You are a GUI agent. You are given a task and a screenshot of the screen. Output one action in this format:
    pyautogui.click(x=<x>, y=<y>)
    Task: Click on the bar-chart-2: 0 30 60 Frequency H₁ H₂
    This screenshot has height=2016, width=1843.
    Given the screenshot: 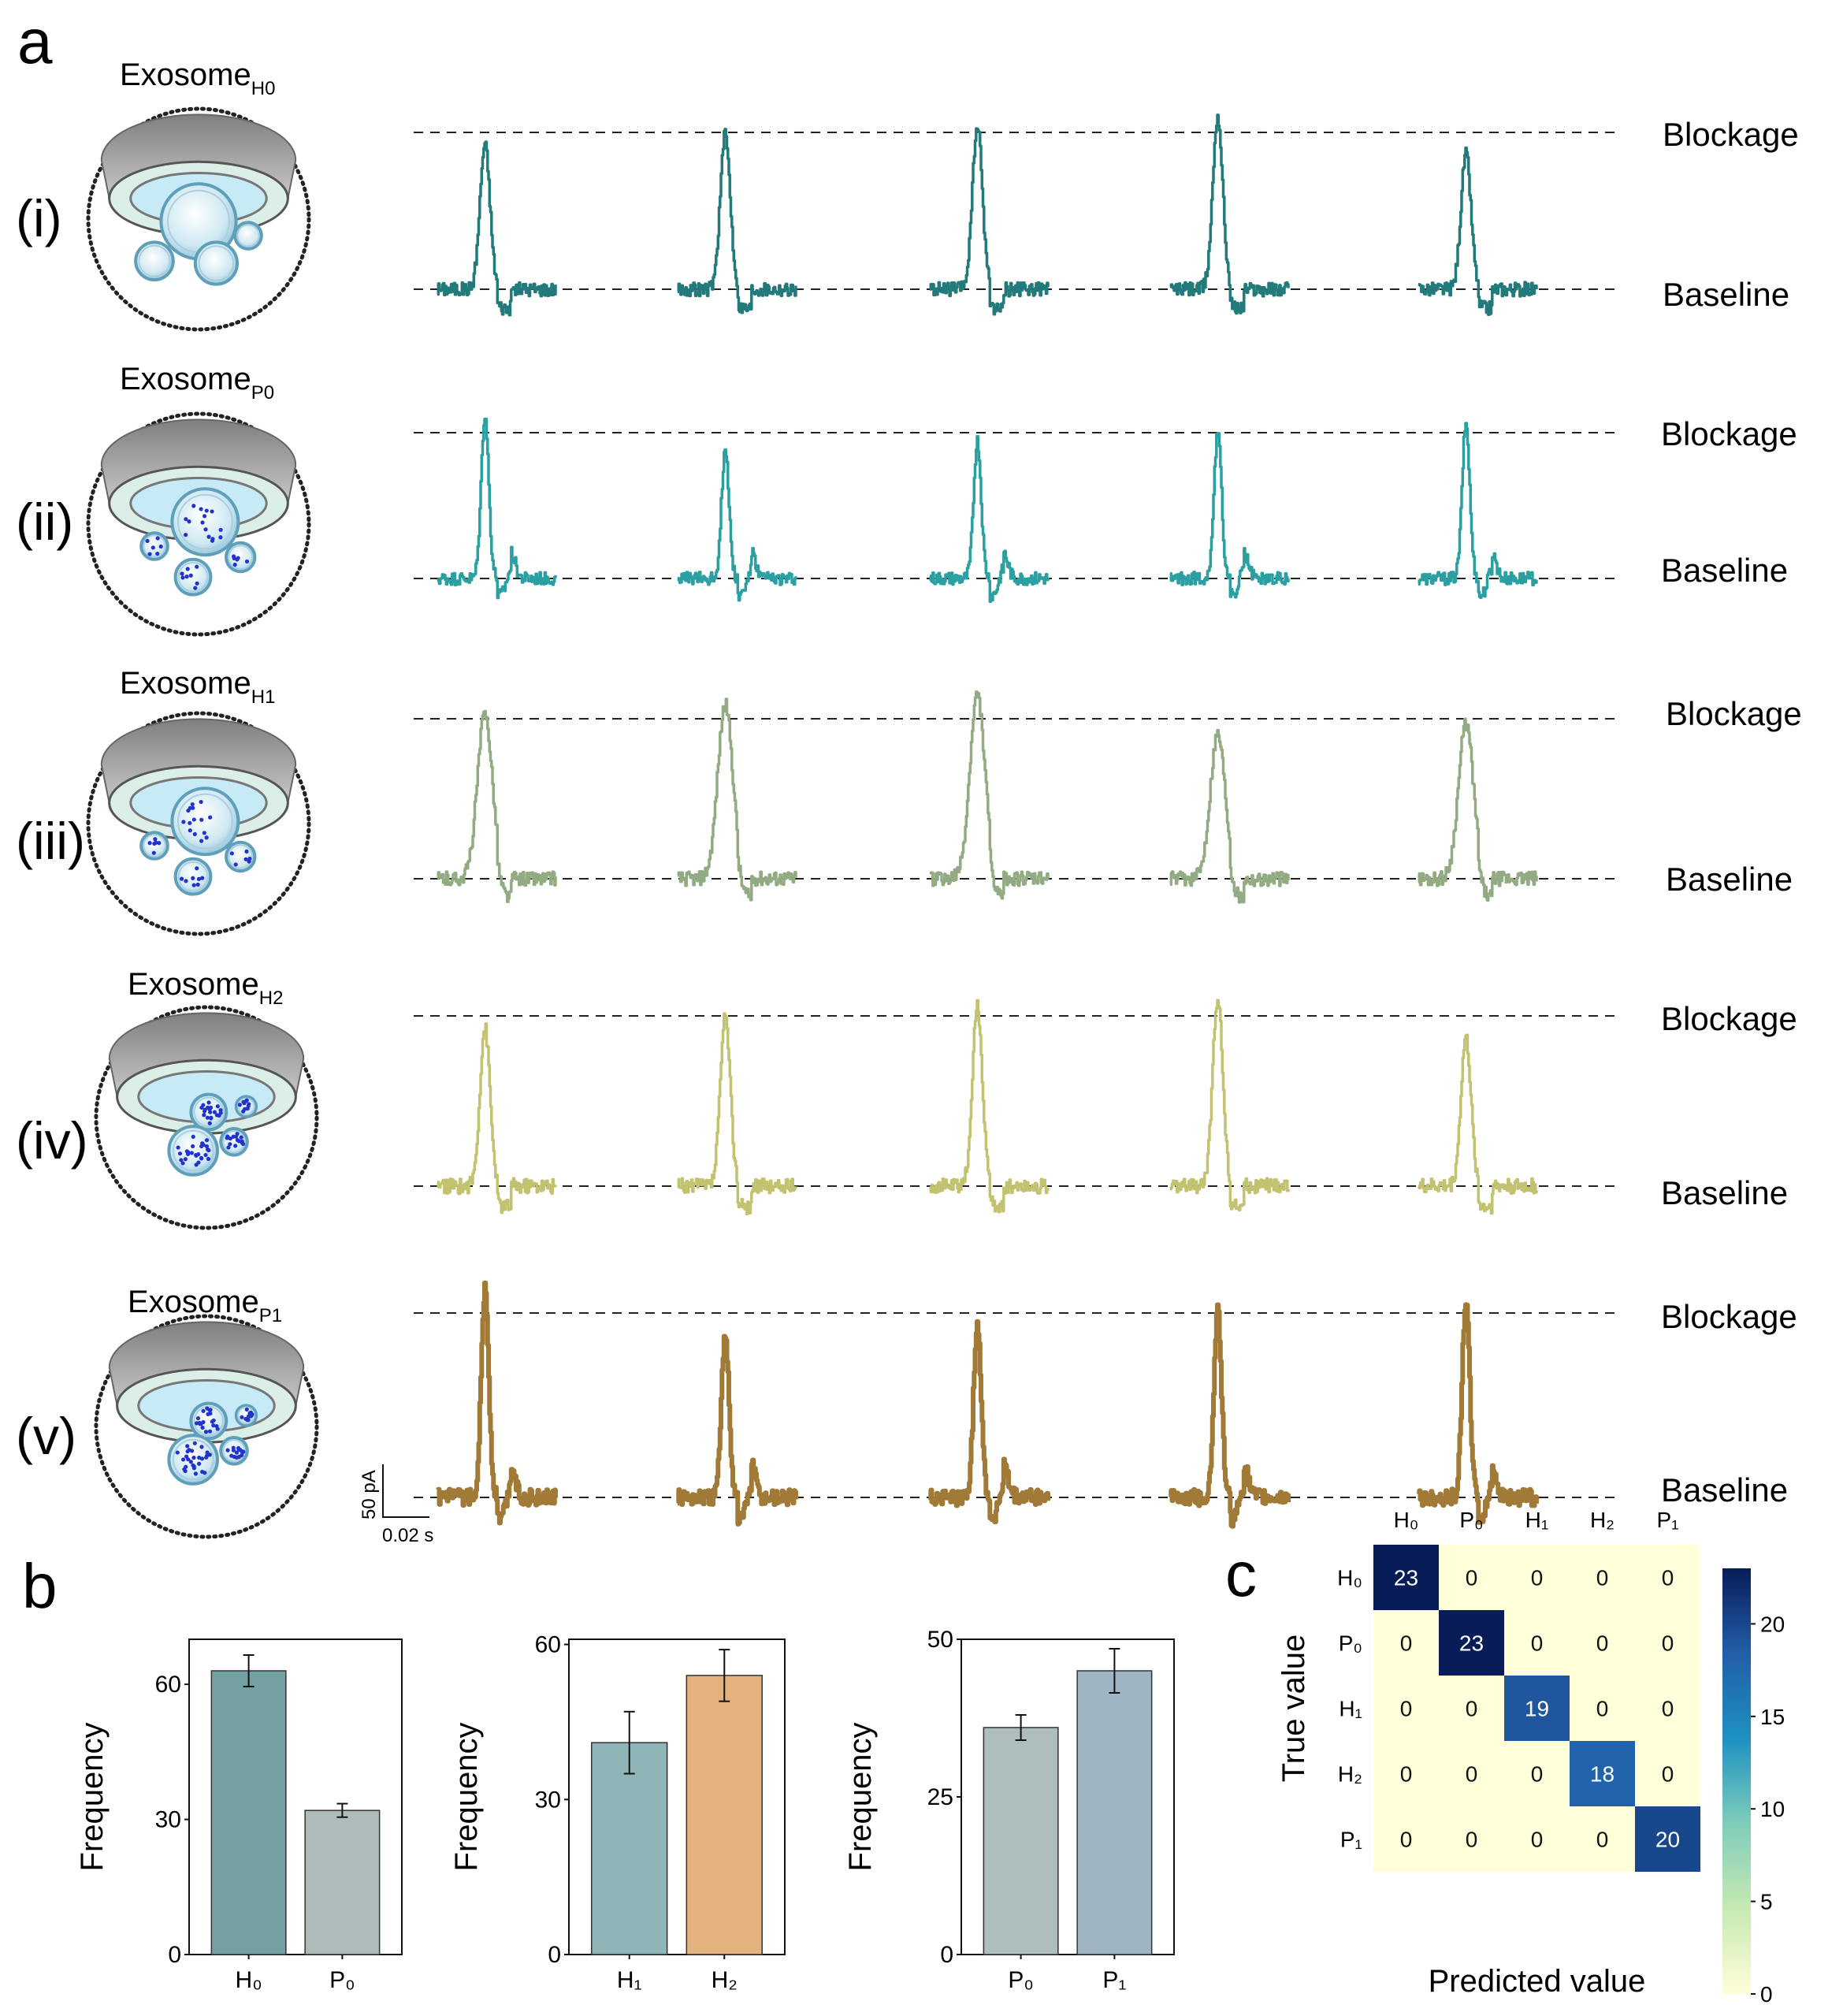 What is the action you would take?
    pyautogui.click(x=618, y=1812)
    